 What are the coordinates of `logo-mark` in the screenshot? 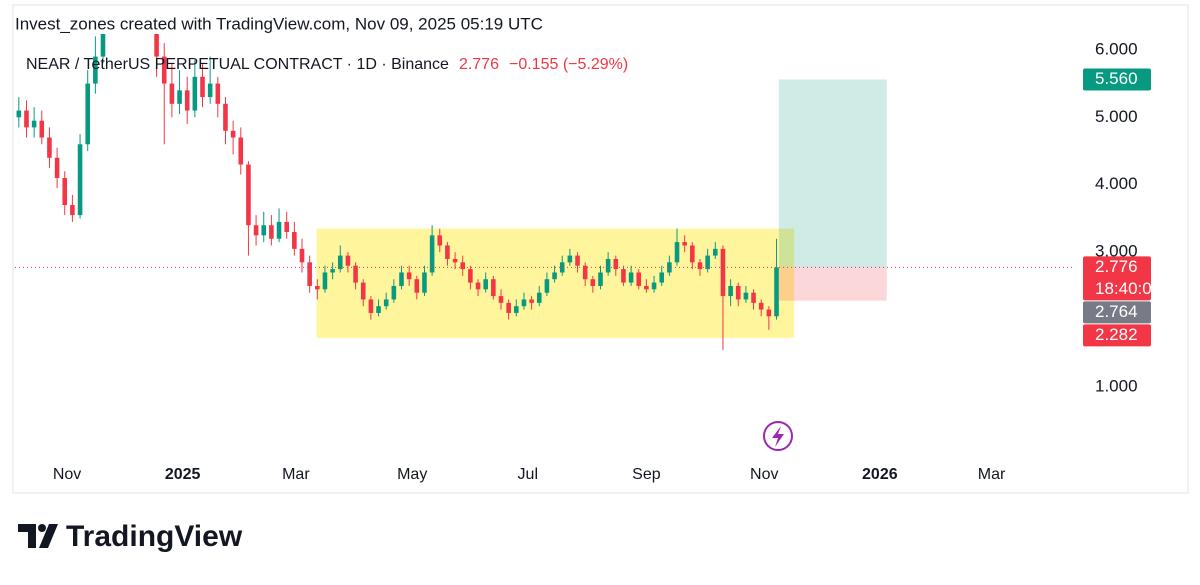 It's located at (27, 536).